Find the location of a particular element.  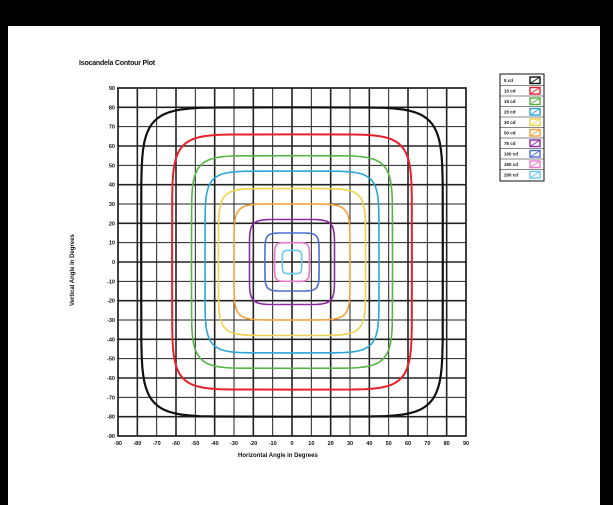

y-tick-label: -10 is located at coordinates (111, 282).